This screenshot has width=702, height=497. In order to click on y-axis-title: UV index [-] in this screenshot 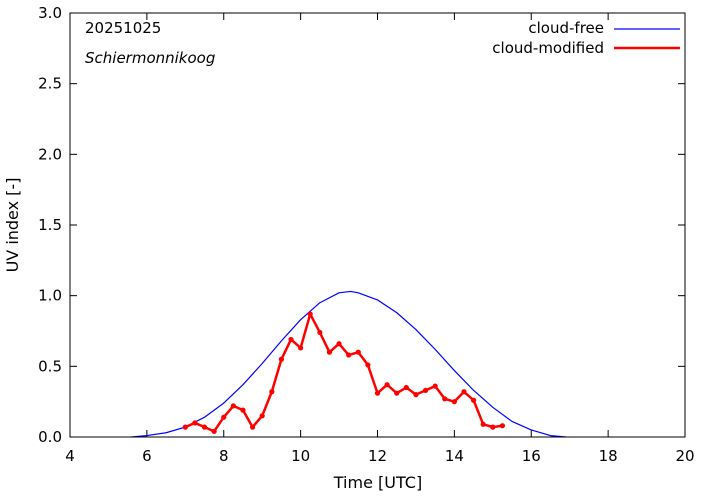, I will do `click(12, 225)`.